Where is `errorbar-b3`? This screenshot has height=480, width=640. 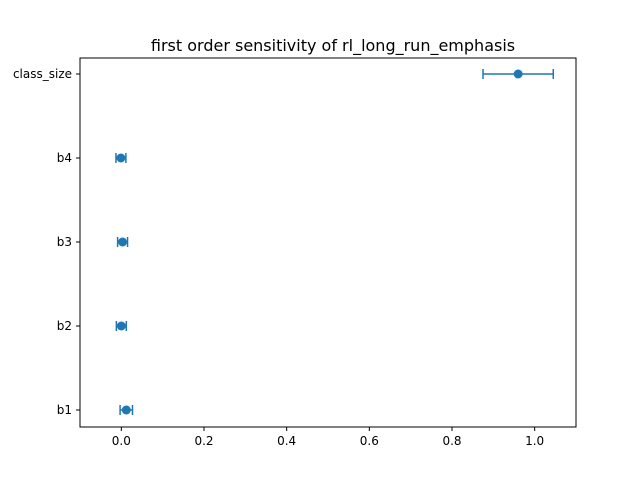 errorbar-b3 is located at coordinates (122, 242).